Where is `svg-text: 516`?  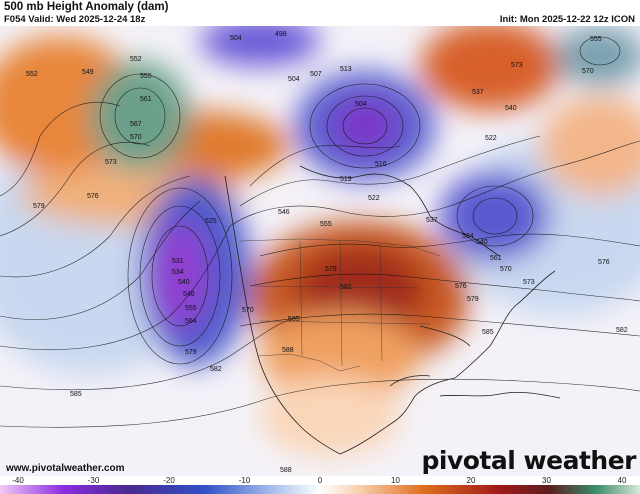 svg-text: 516 is located at coordinates (381, 164).